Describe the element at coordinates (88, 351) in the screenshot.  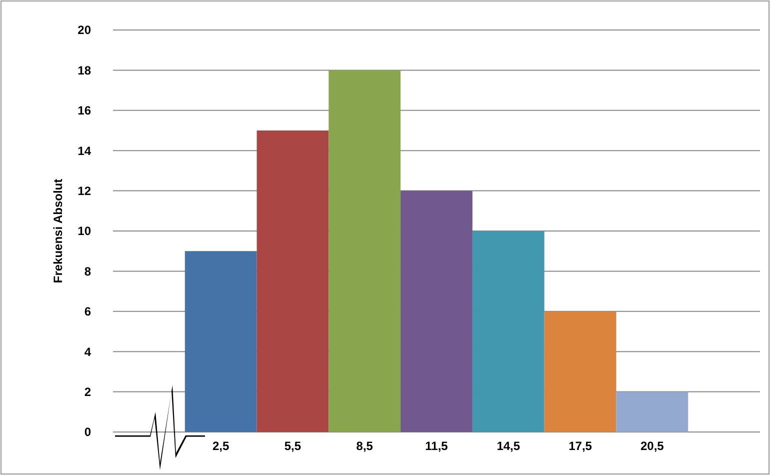
I see `y-tick-label: 4` at that location.